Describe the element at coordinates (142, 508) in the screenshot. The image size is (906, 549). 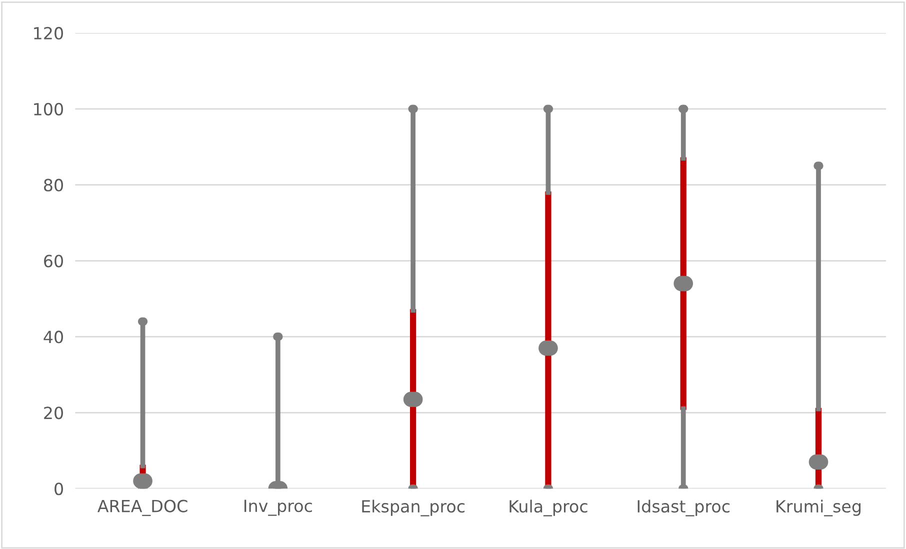
I see `x-tick-label: AREA_DOC` at that location.